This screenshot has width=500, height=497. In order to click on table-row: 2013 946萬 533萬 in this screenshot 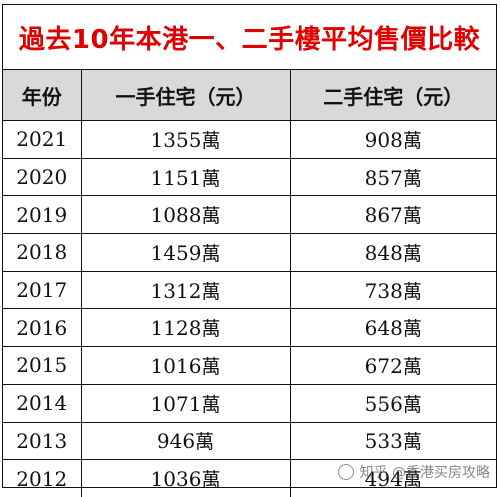, I will do `click(249, 441)`.